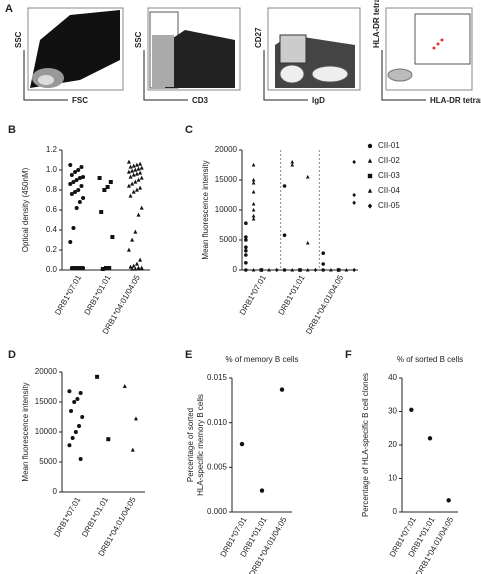 The height and width of the screenshot is (574, 481). Describe the element at coordinates (392, 444) in the screenshot. I see `y-tick-label: 20` at that location.